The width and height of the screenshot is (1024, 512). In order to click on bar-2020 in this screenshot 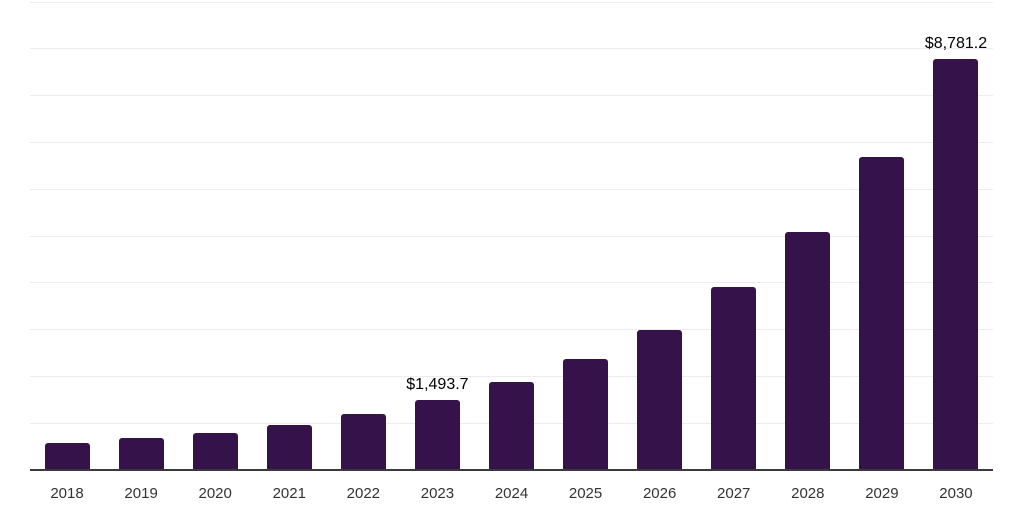, I will do `click(215, 451)`.